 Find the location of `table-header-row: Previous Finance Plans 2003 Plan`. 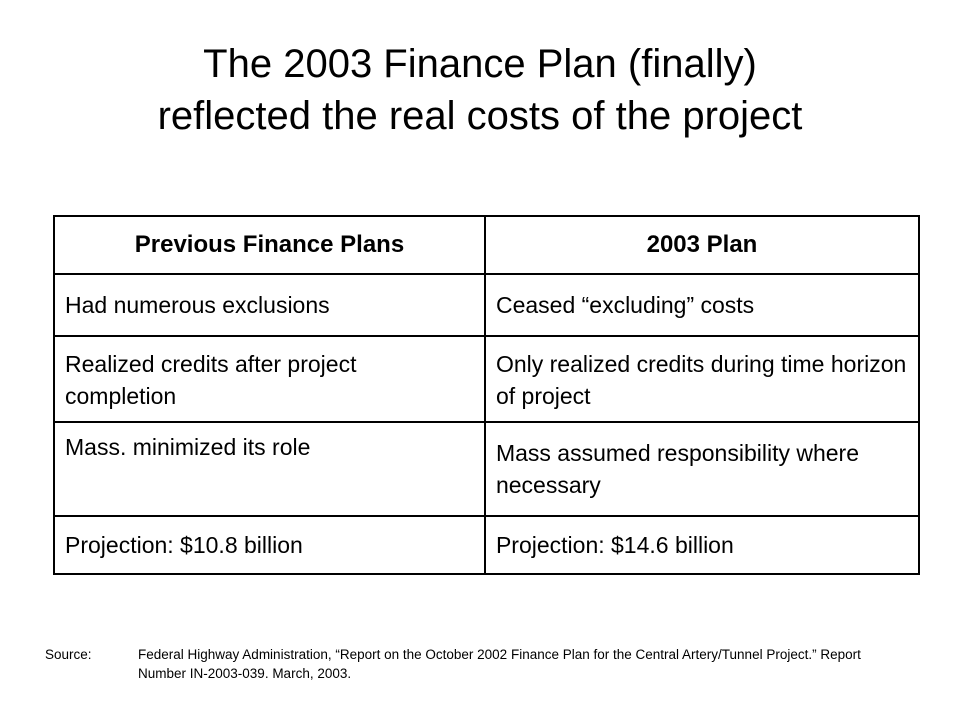

table-header-row: Previous Finance Plans 2003 Plan is located at coordinates (487, 245).